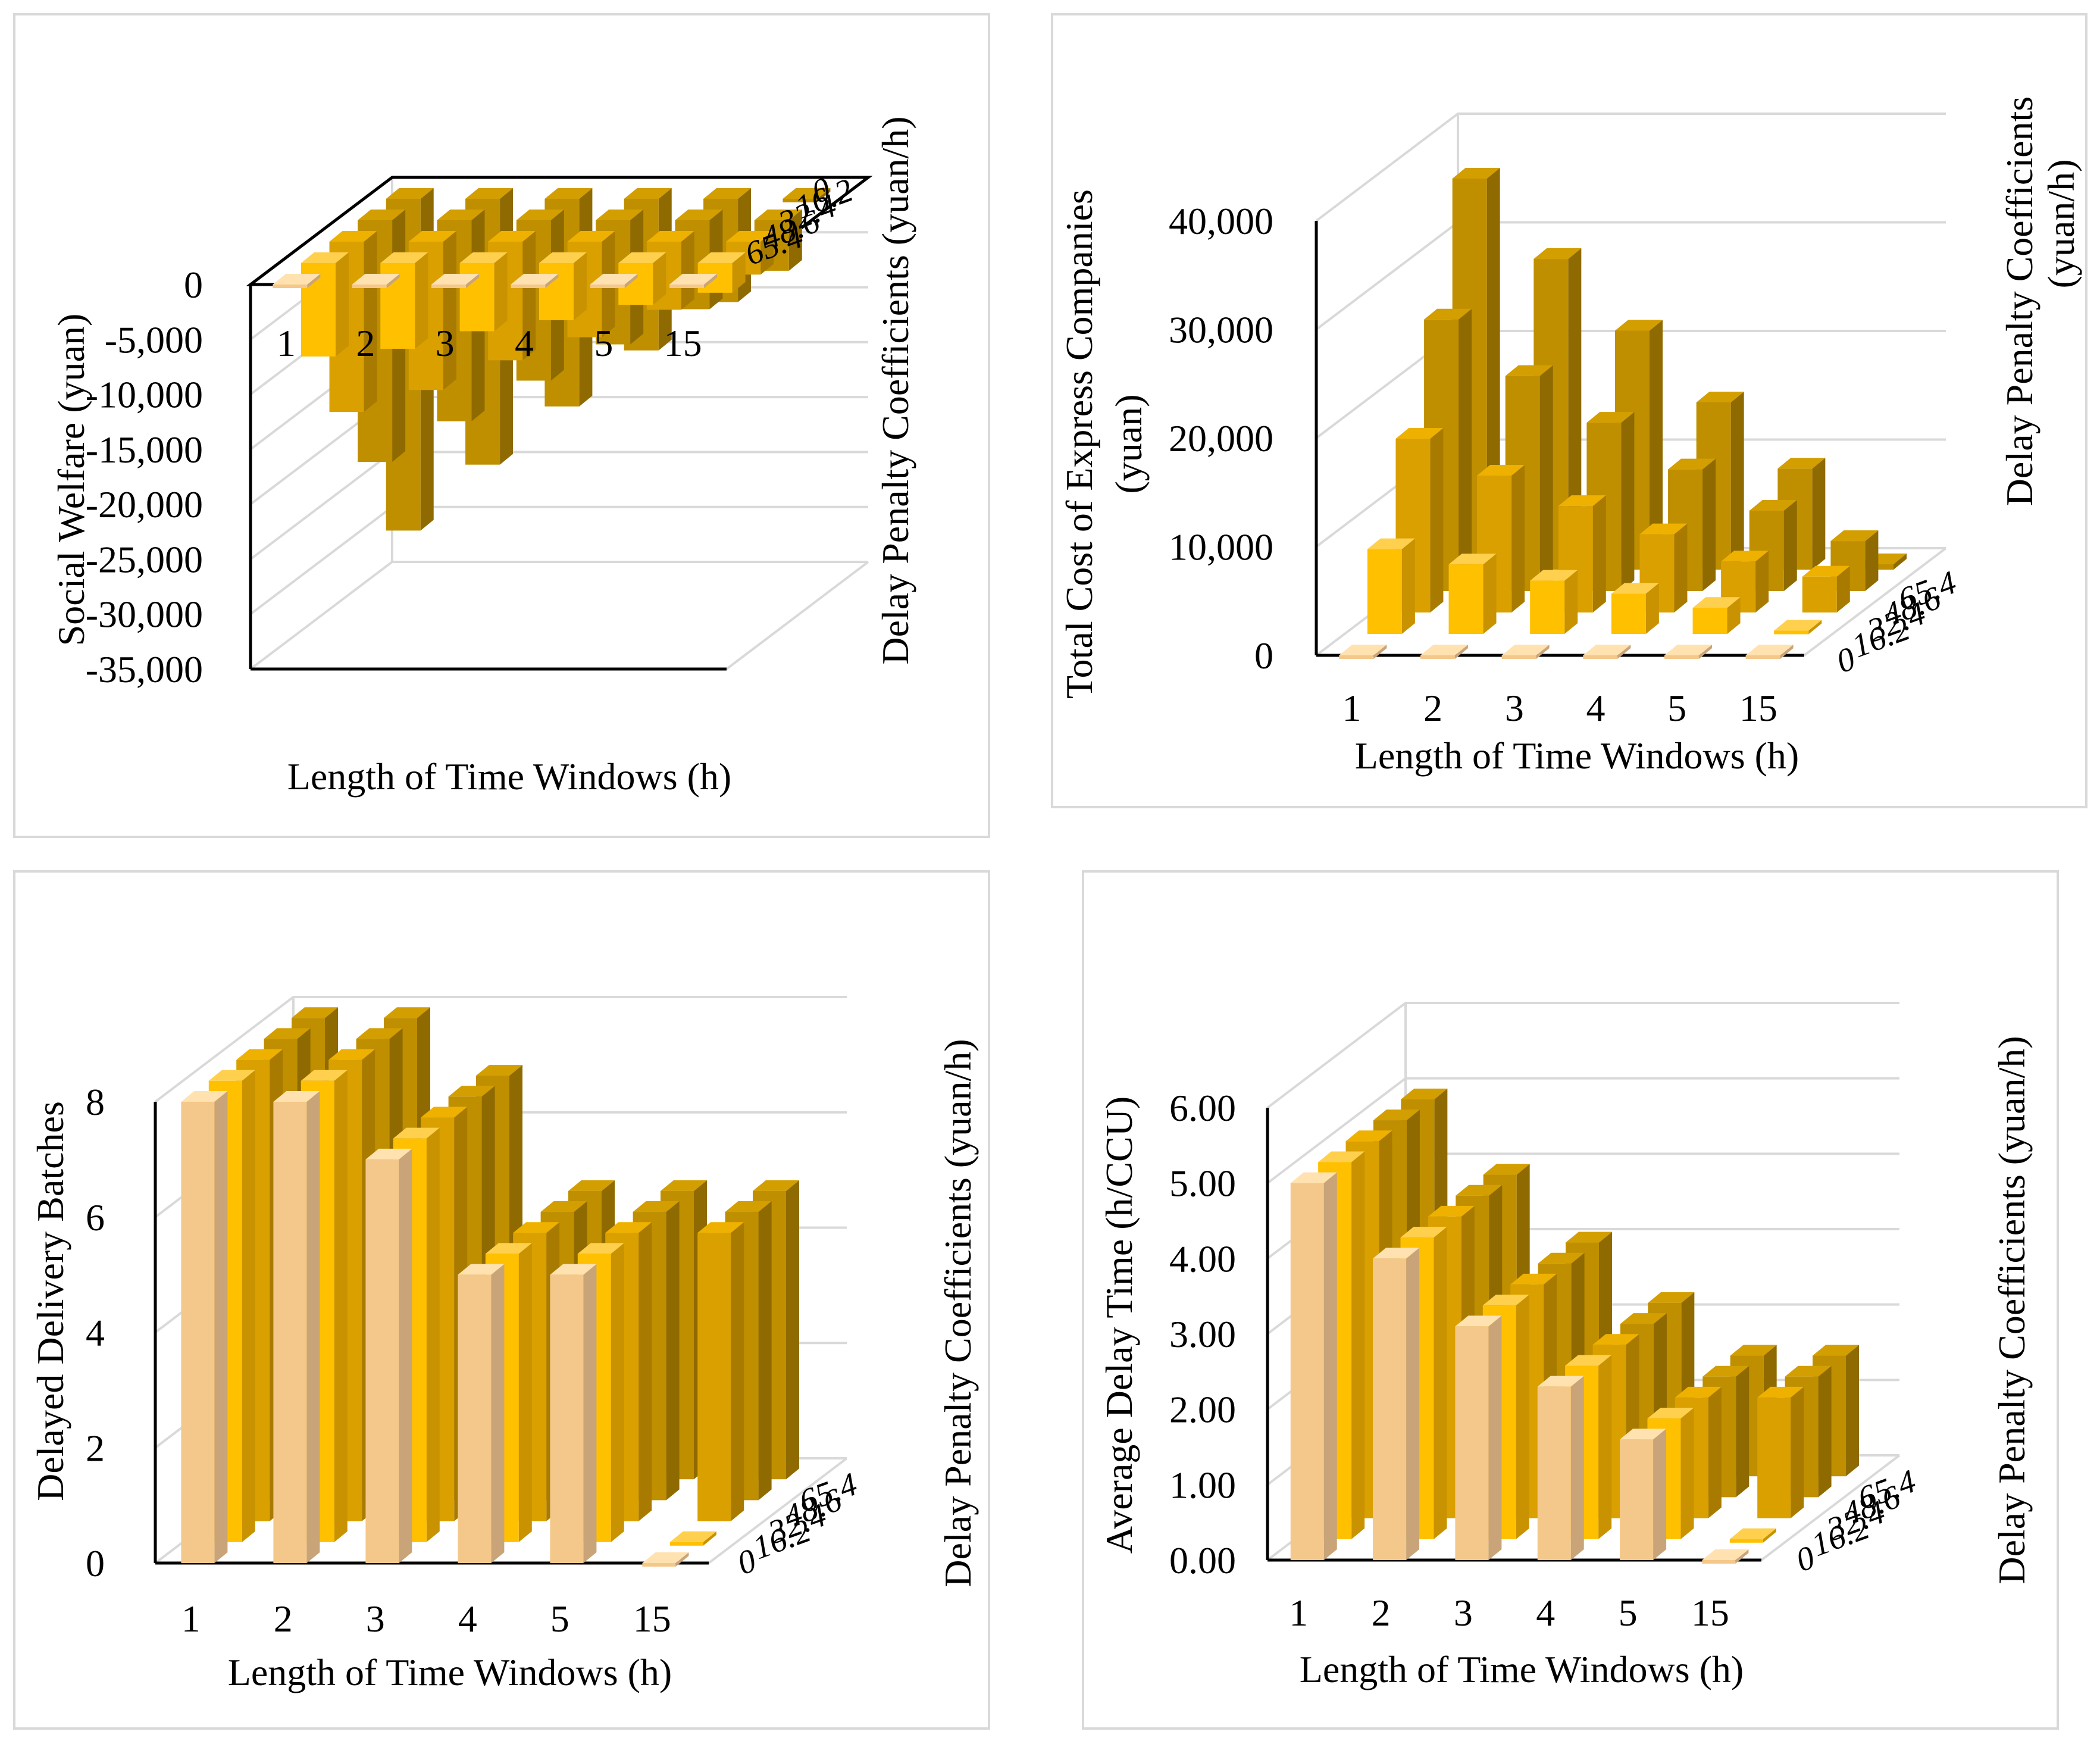 Image resolution: width=2100 pixels, height=1744 pixels. I want to click on z-axis-title: (yuan/h), so click(2061, 224).